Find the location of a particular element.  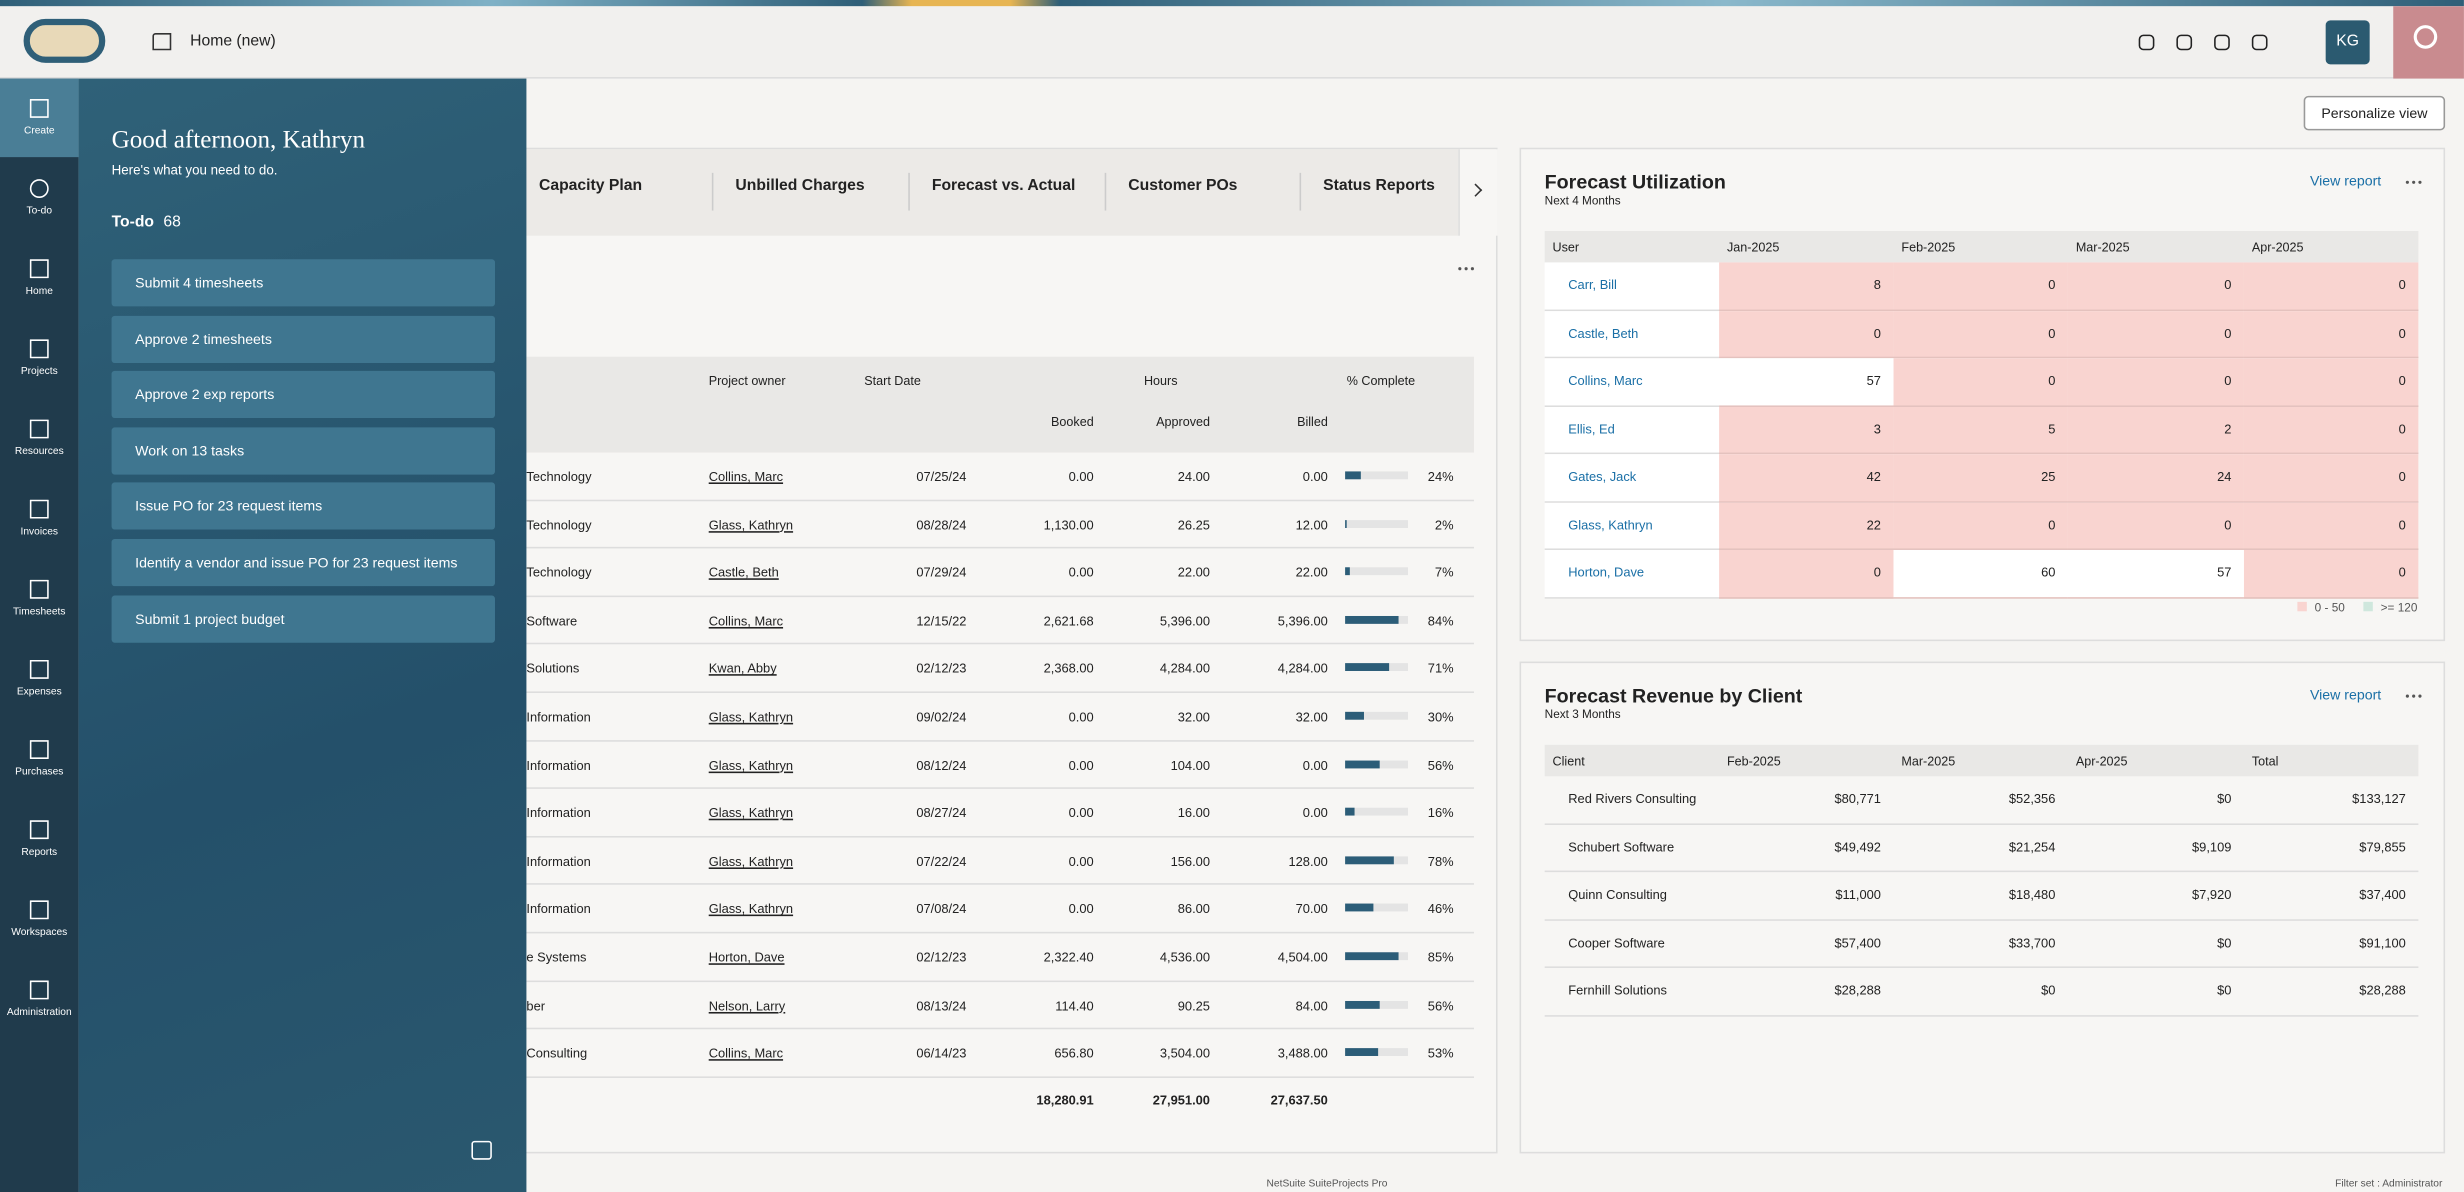

todo-item: Work on 13 tasks is located at coordinates (303, 451).